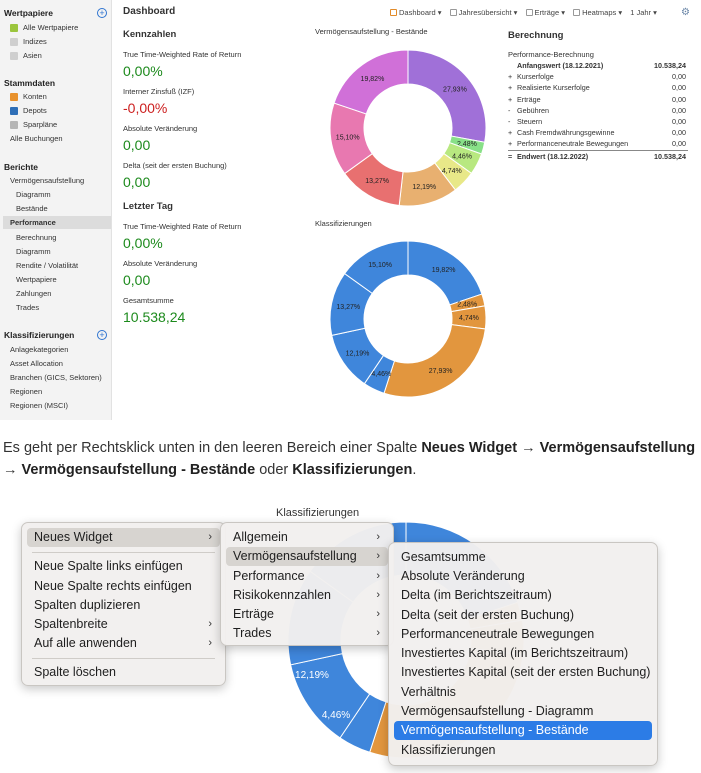  Describe the element at coordinates (47, 180) in the screenshot. I see `sidebar-item-vermoegensaufstellung: Vermögensaufstellung` at that location.